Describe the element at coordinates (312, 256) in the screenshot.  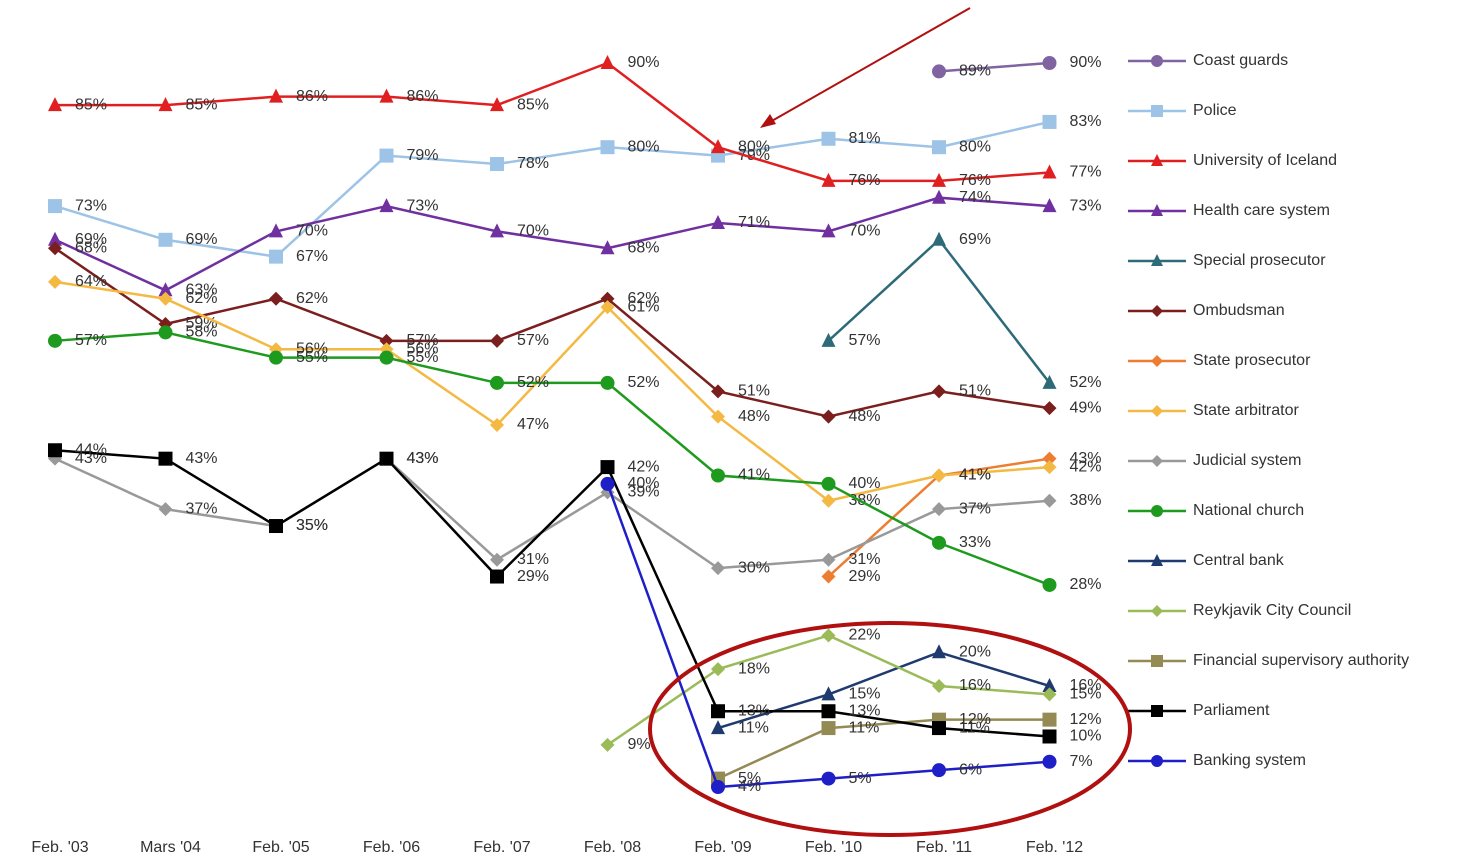
I see `data-label: 67%` at that location.